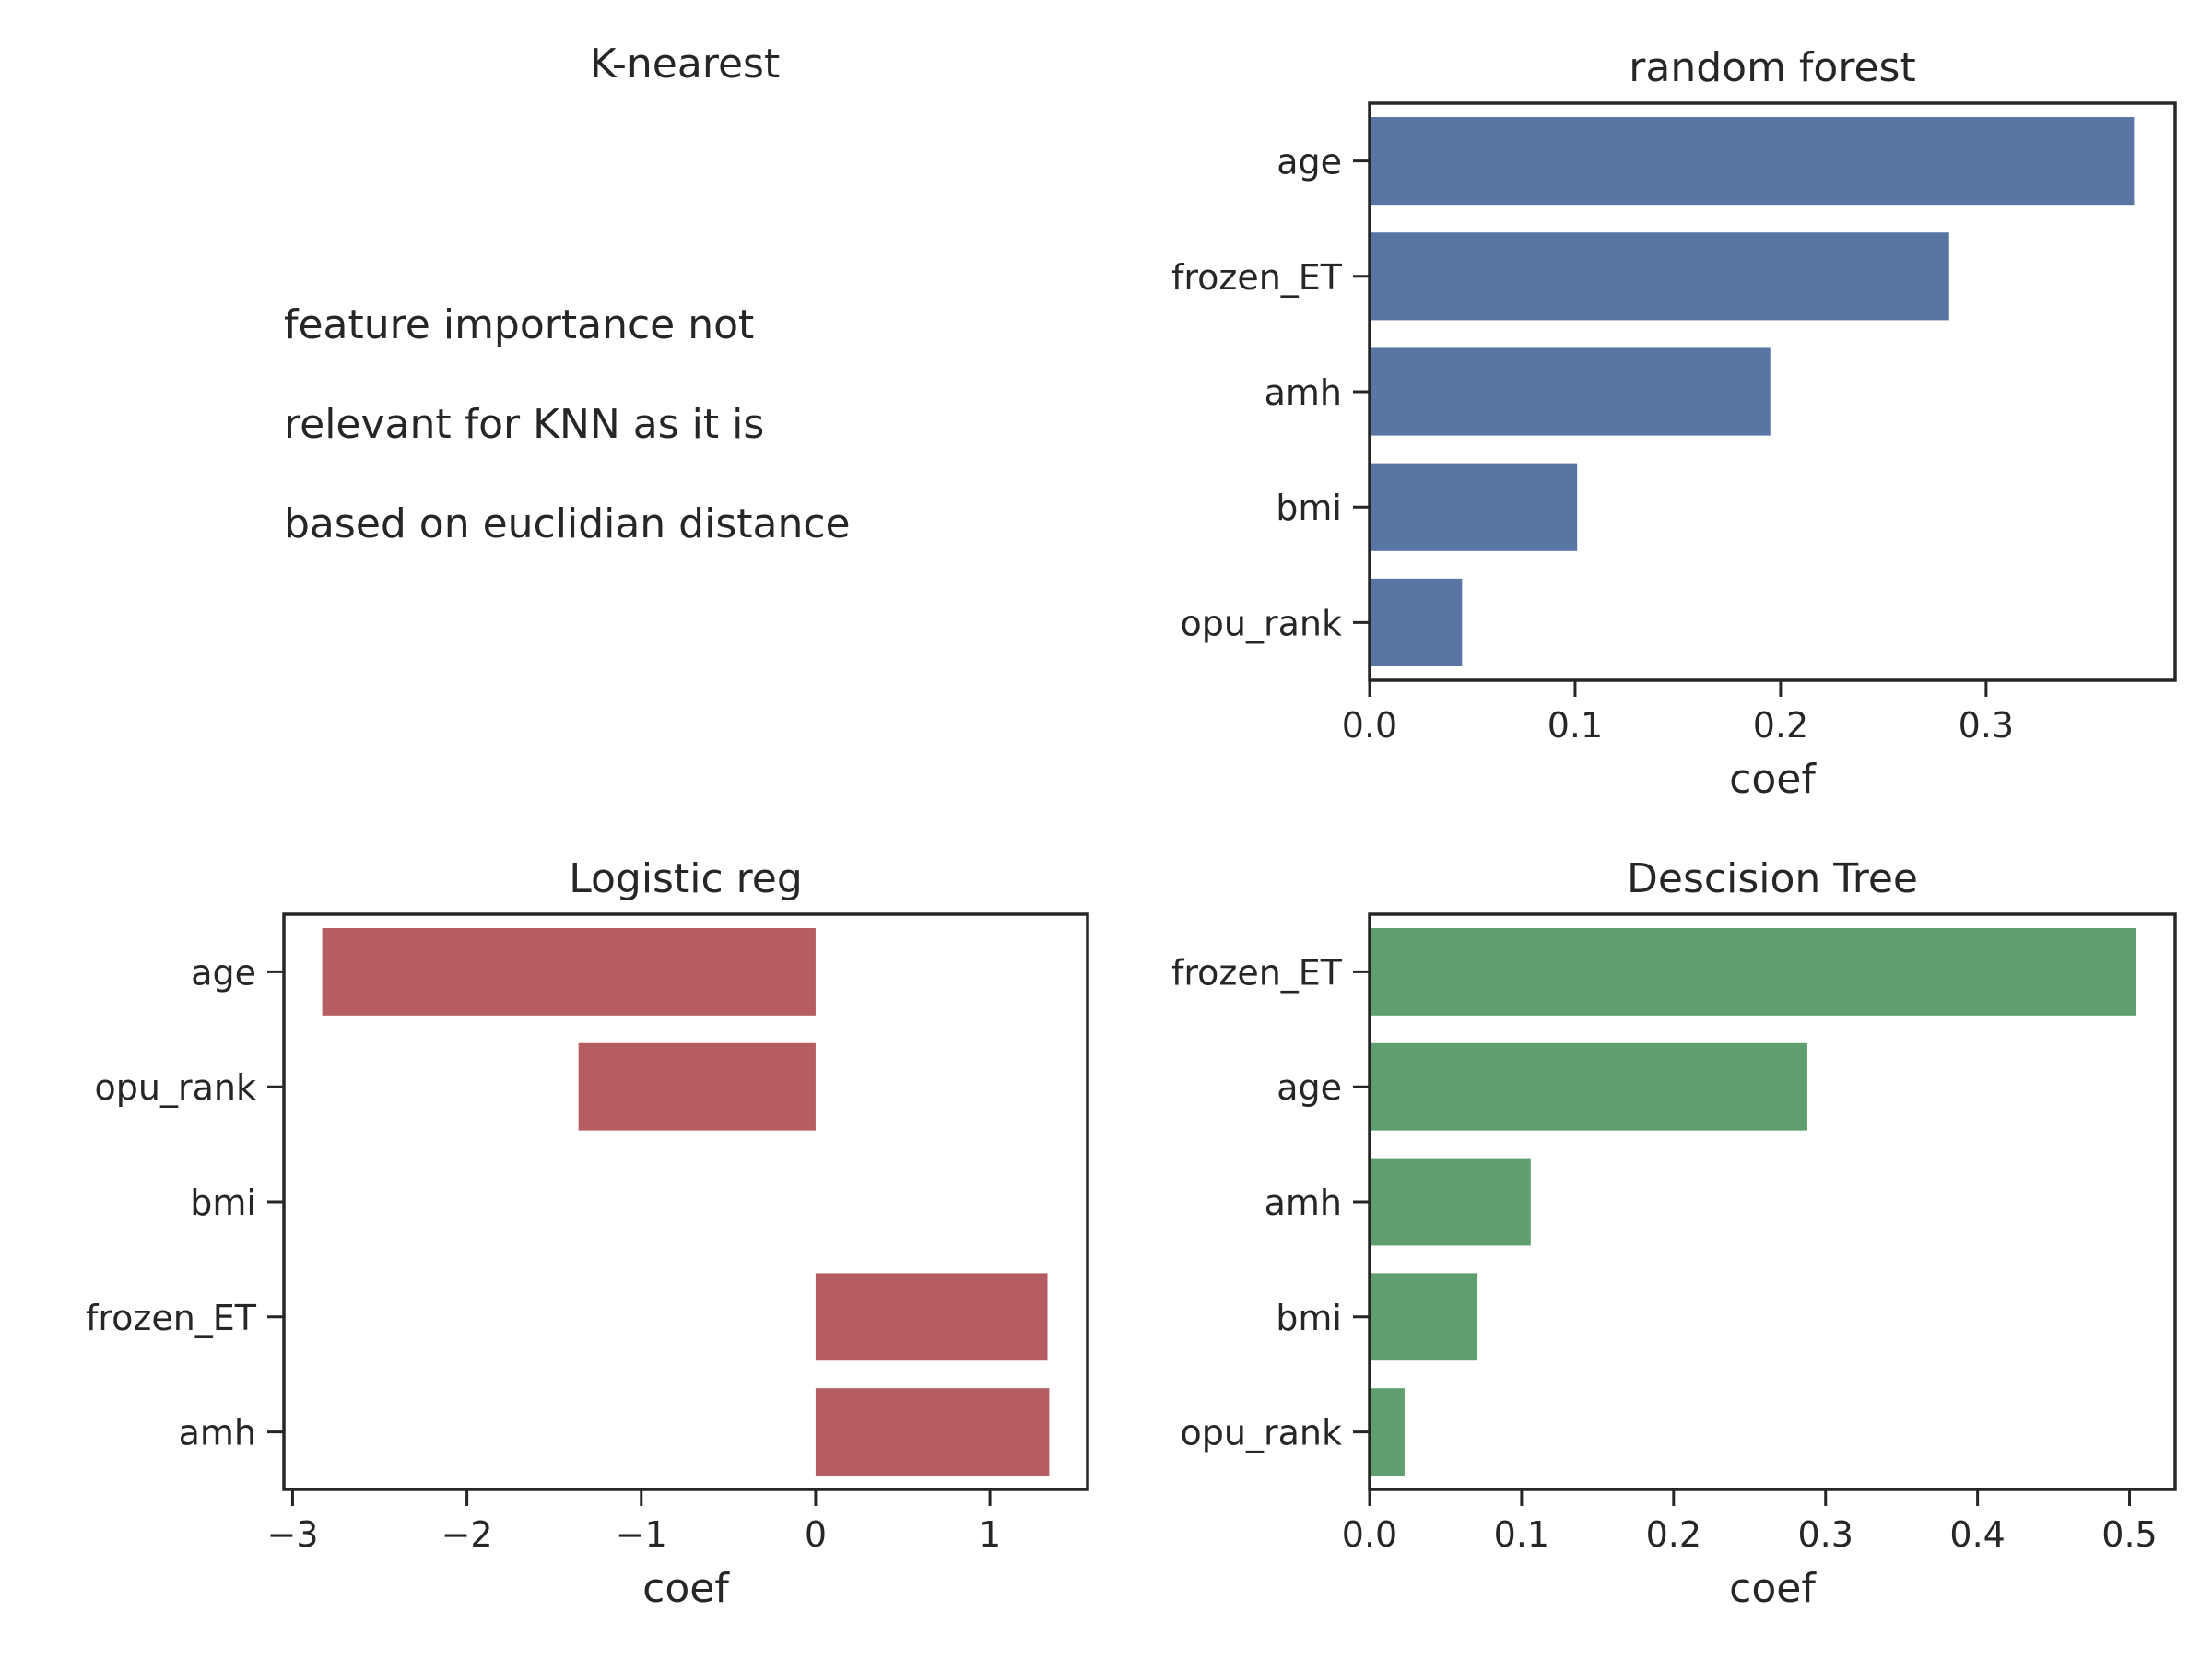 The width and height of the screenshot is (2212, 1659). I want to click on x-tick-label: 0, so click(816, 1534).